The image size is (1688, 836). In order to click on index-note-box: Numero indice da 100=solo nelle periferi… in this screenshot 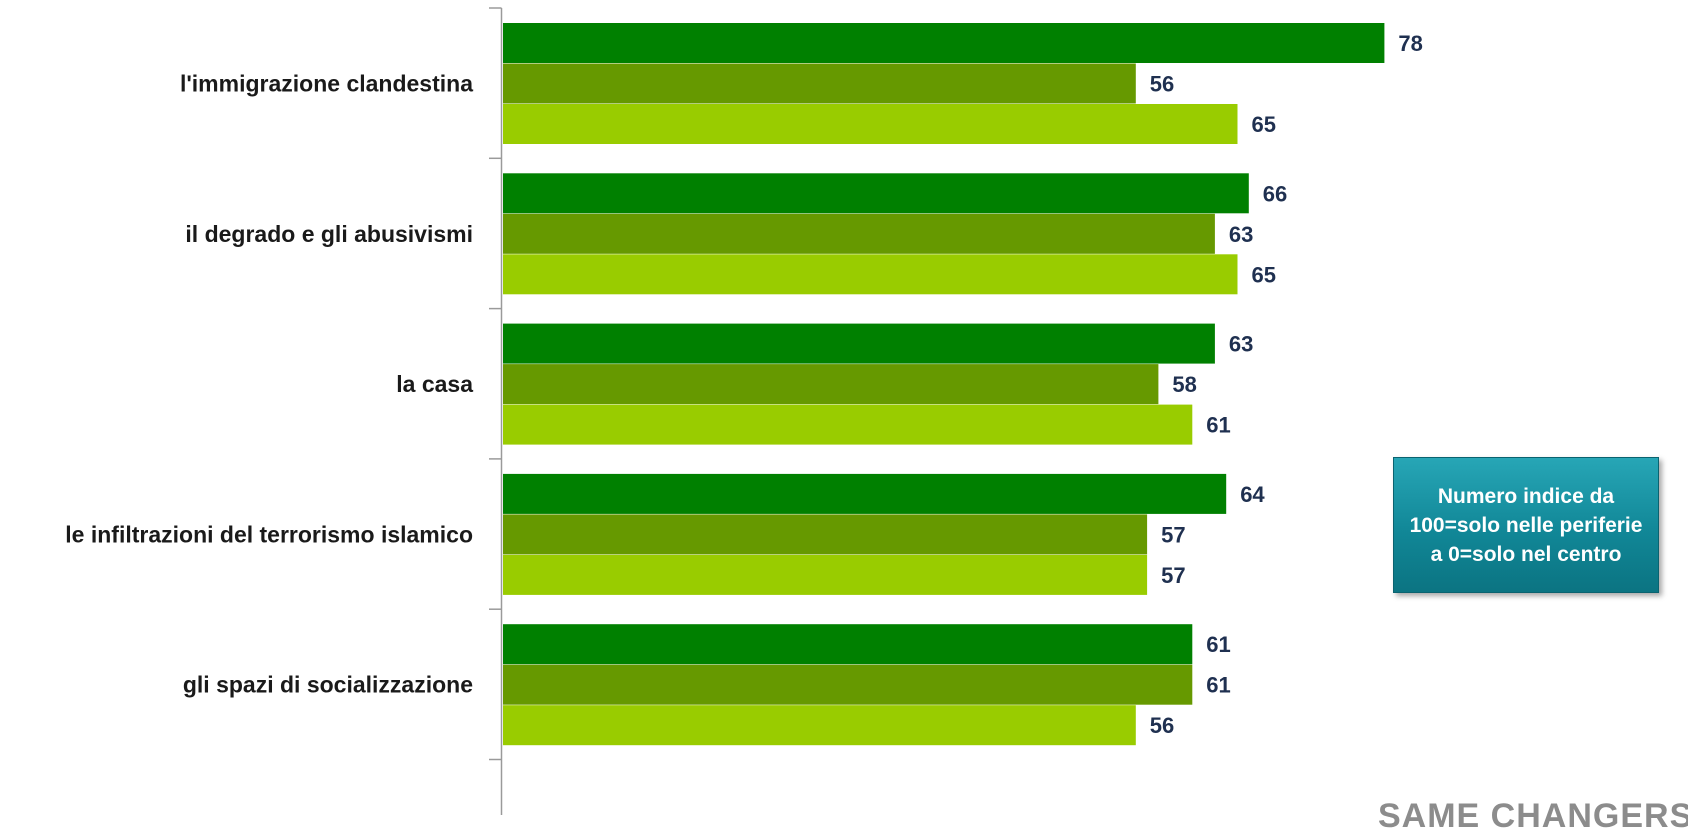, I will do `click(1526, 525)`.